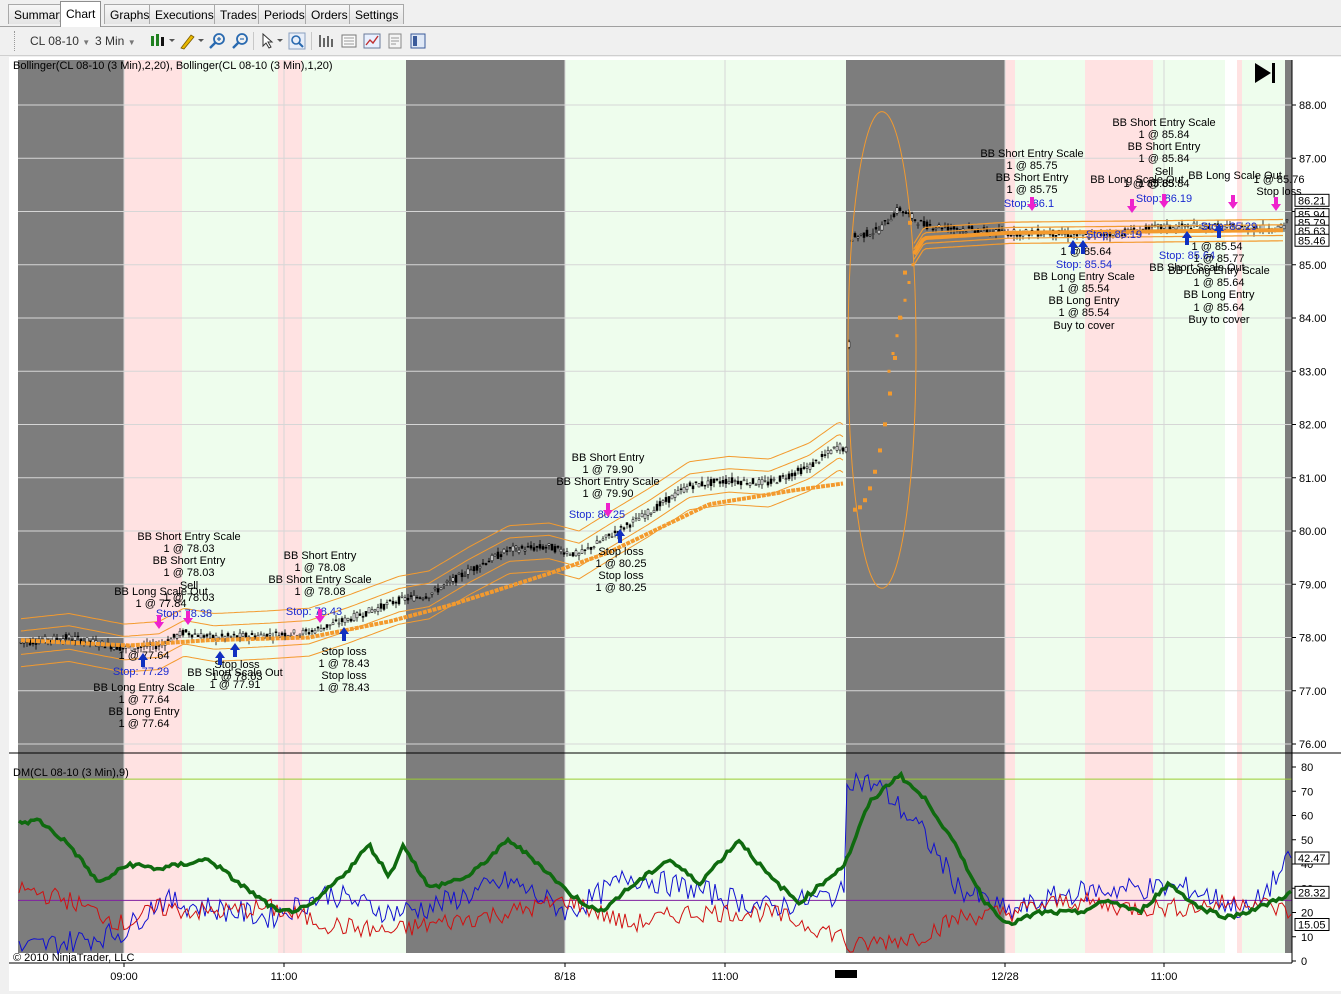 This screenshot has width=1341, height=994. What do you see at coordinates (372, 41) in the screenshot?
I see `indicators-icon` at bounding box center [372, 41].